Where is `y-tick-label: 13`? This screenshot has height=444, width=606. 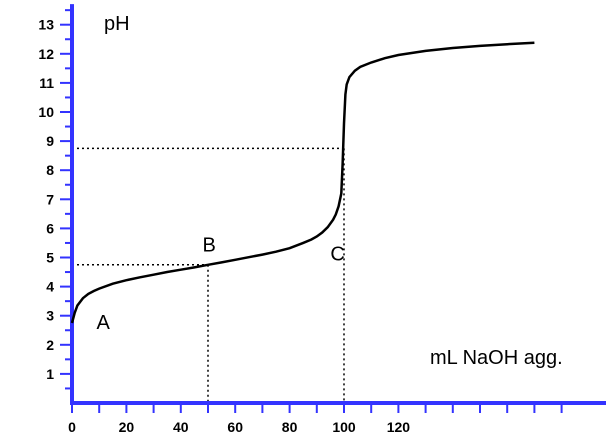
y-tick-label: 13 is located at coordinates (46, 25).